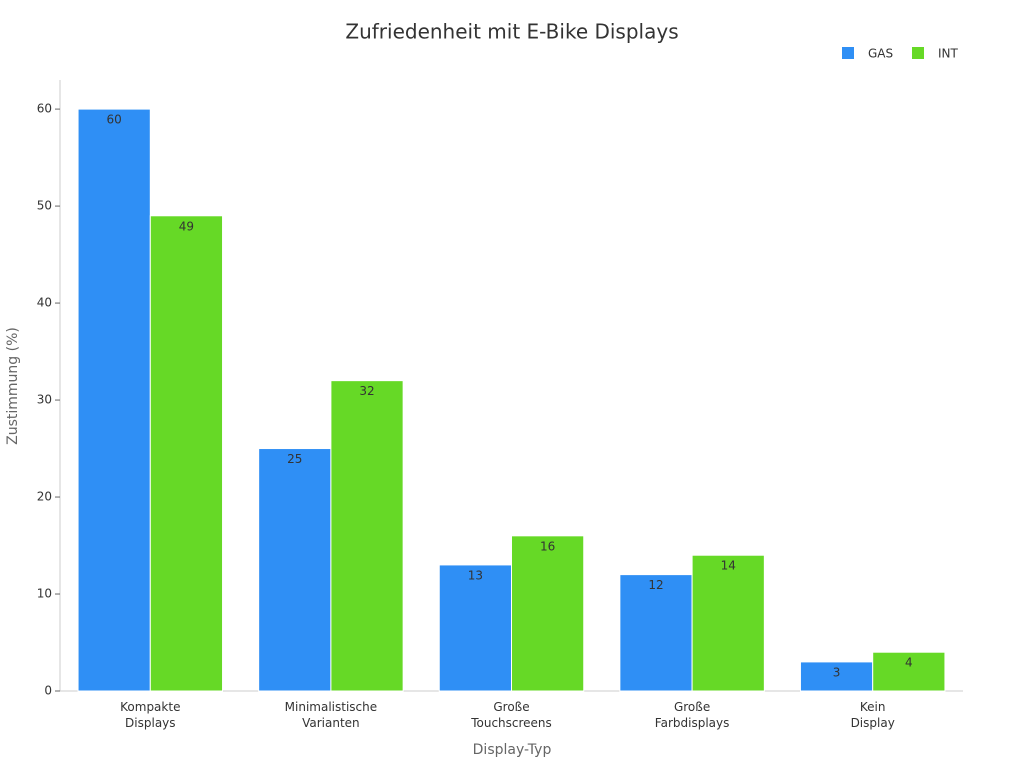 The image size is (1024, 768). I want to click on legend-label: GAS, so click(880, 54).